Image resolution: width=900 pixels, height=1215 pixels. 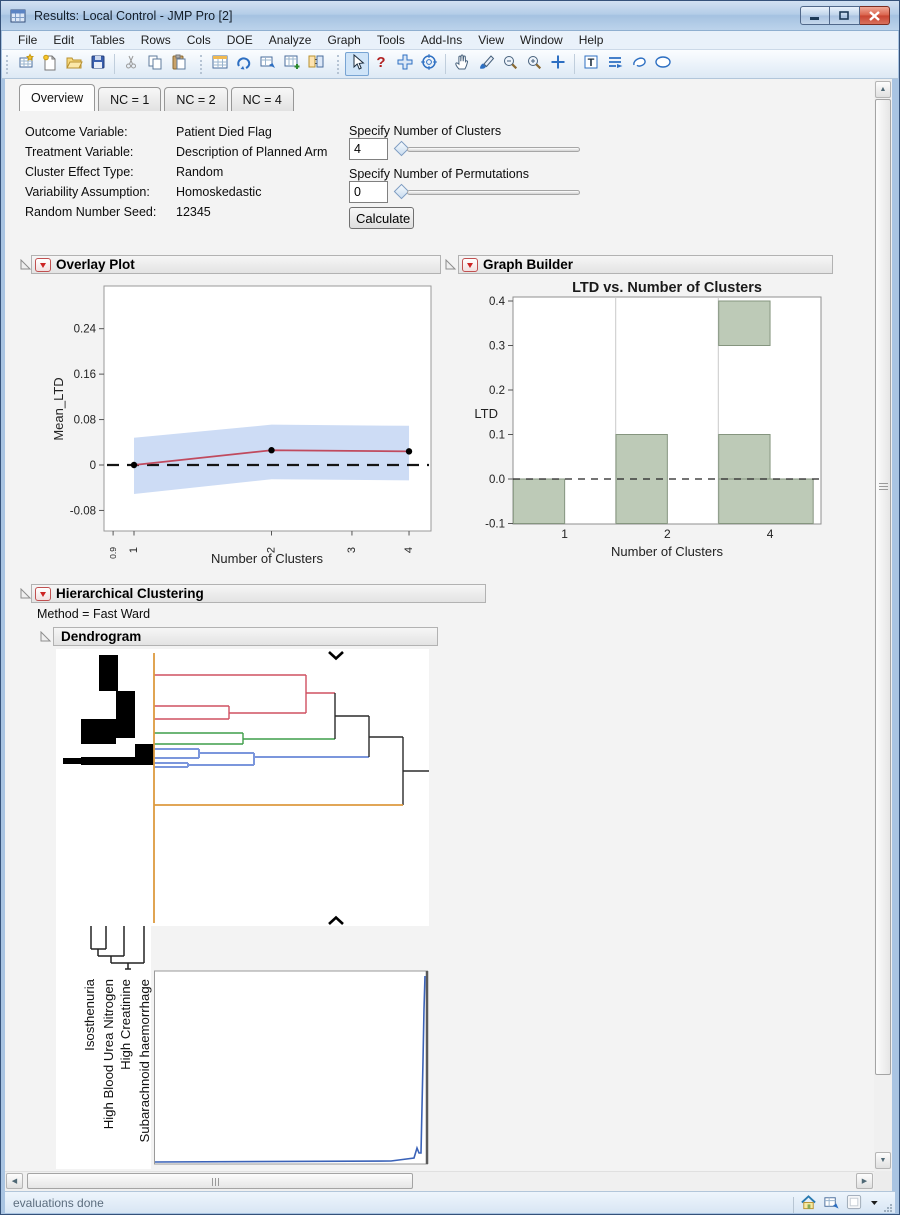 I want to click on new-data-table-button, so click(x=26, y=64).